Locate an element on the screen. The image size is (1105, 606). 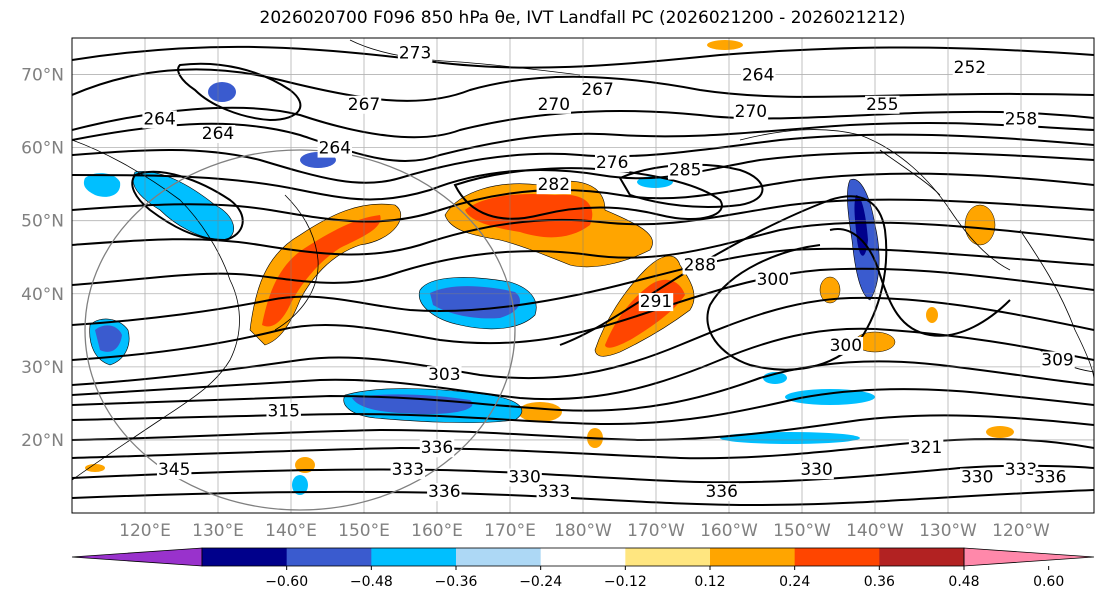
lon-tick-label: 170°W is located at coordinates (656, 531).